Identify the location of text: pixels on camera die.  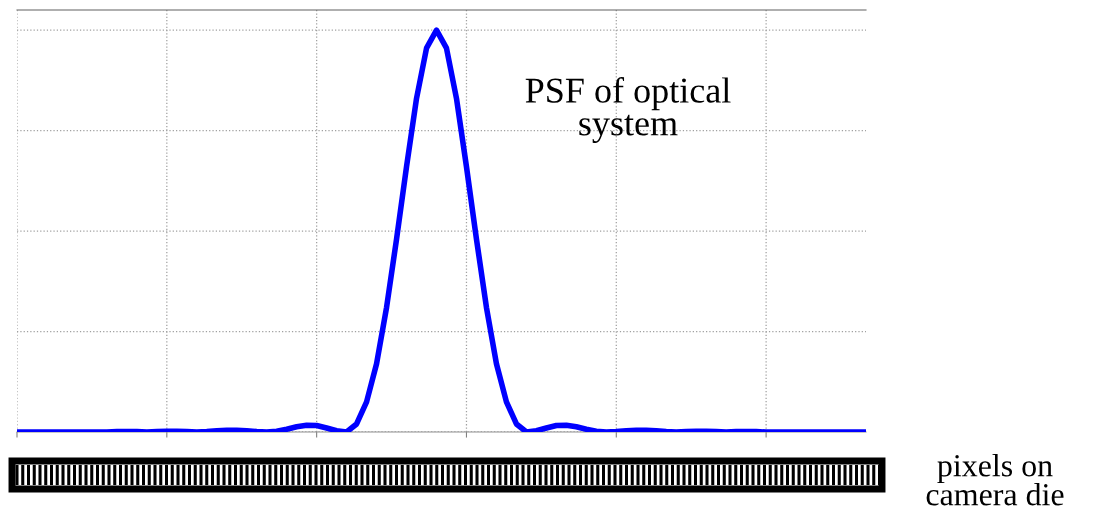
(995, 480).